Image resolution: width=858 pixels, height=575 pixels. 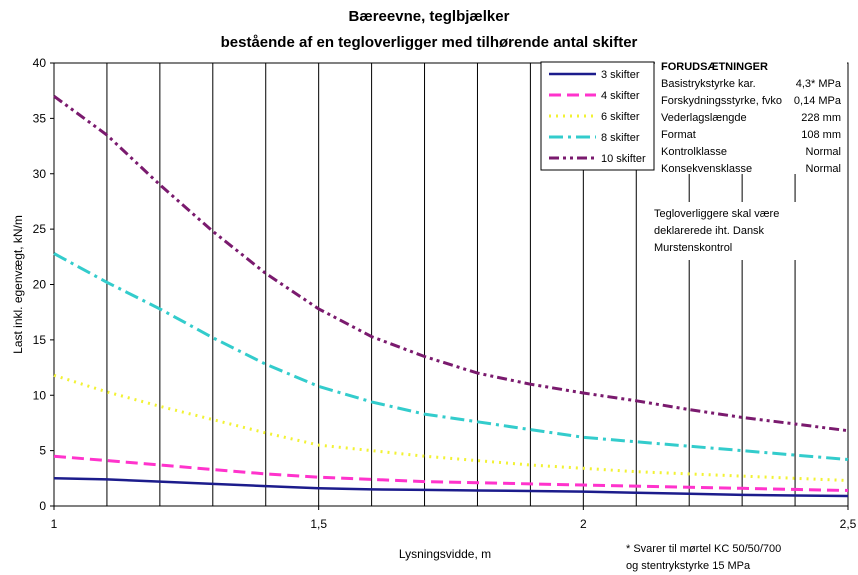 What do you see at coordinates (620, 138) in the screenshot?
I see `legend-label: 8 skifter` at bounding box center [620, 138].